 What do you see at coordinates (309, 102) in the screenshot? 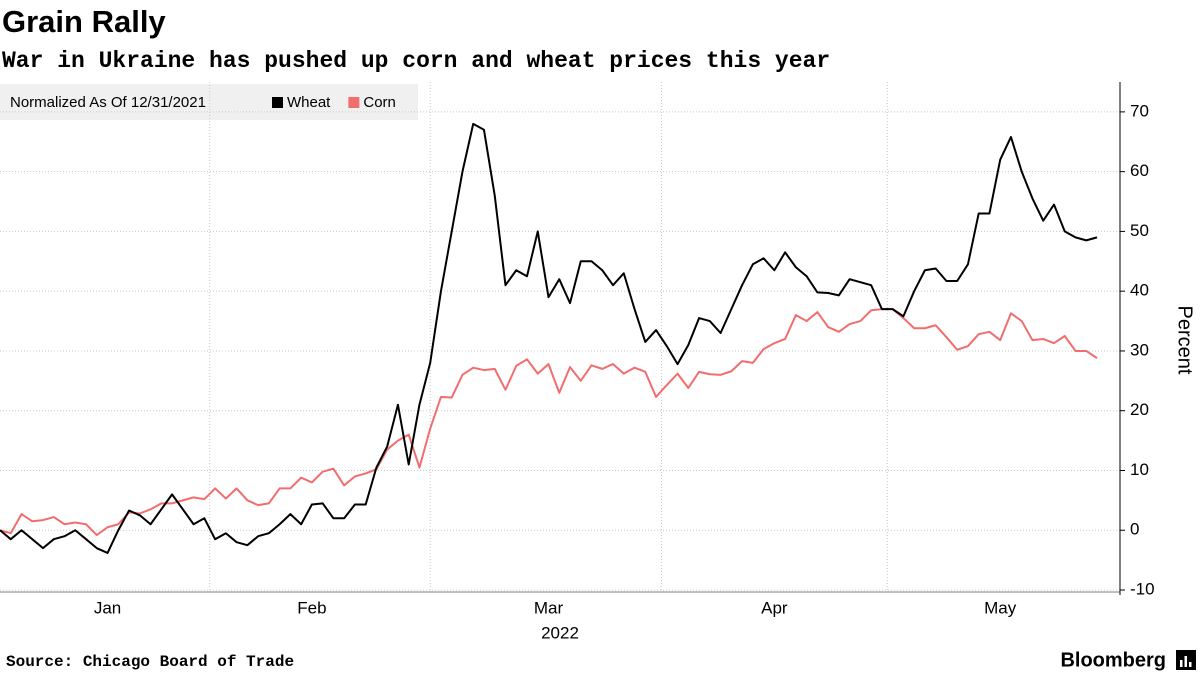
I see `legend-label: Wheat` at bounding box center [309, 102].